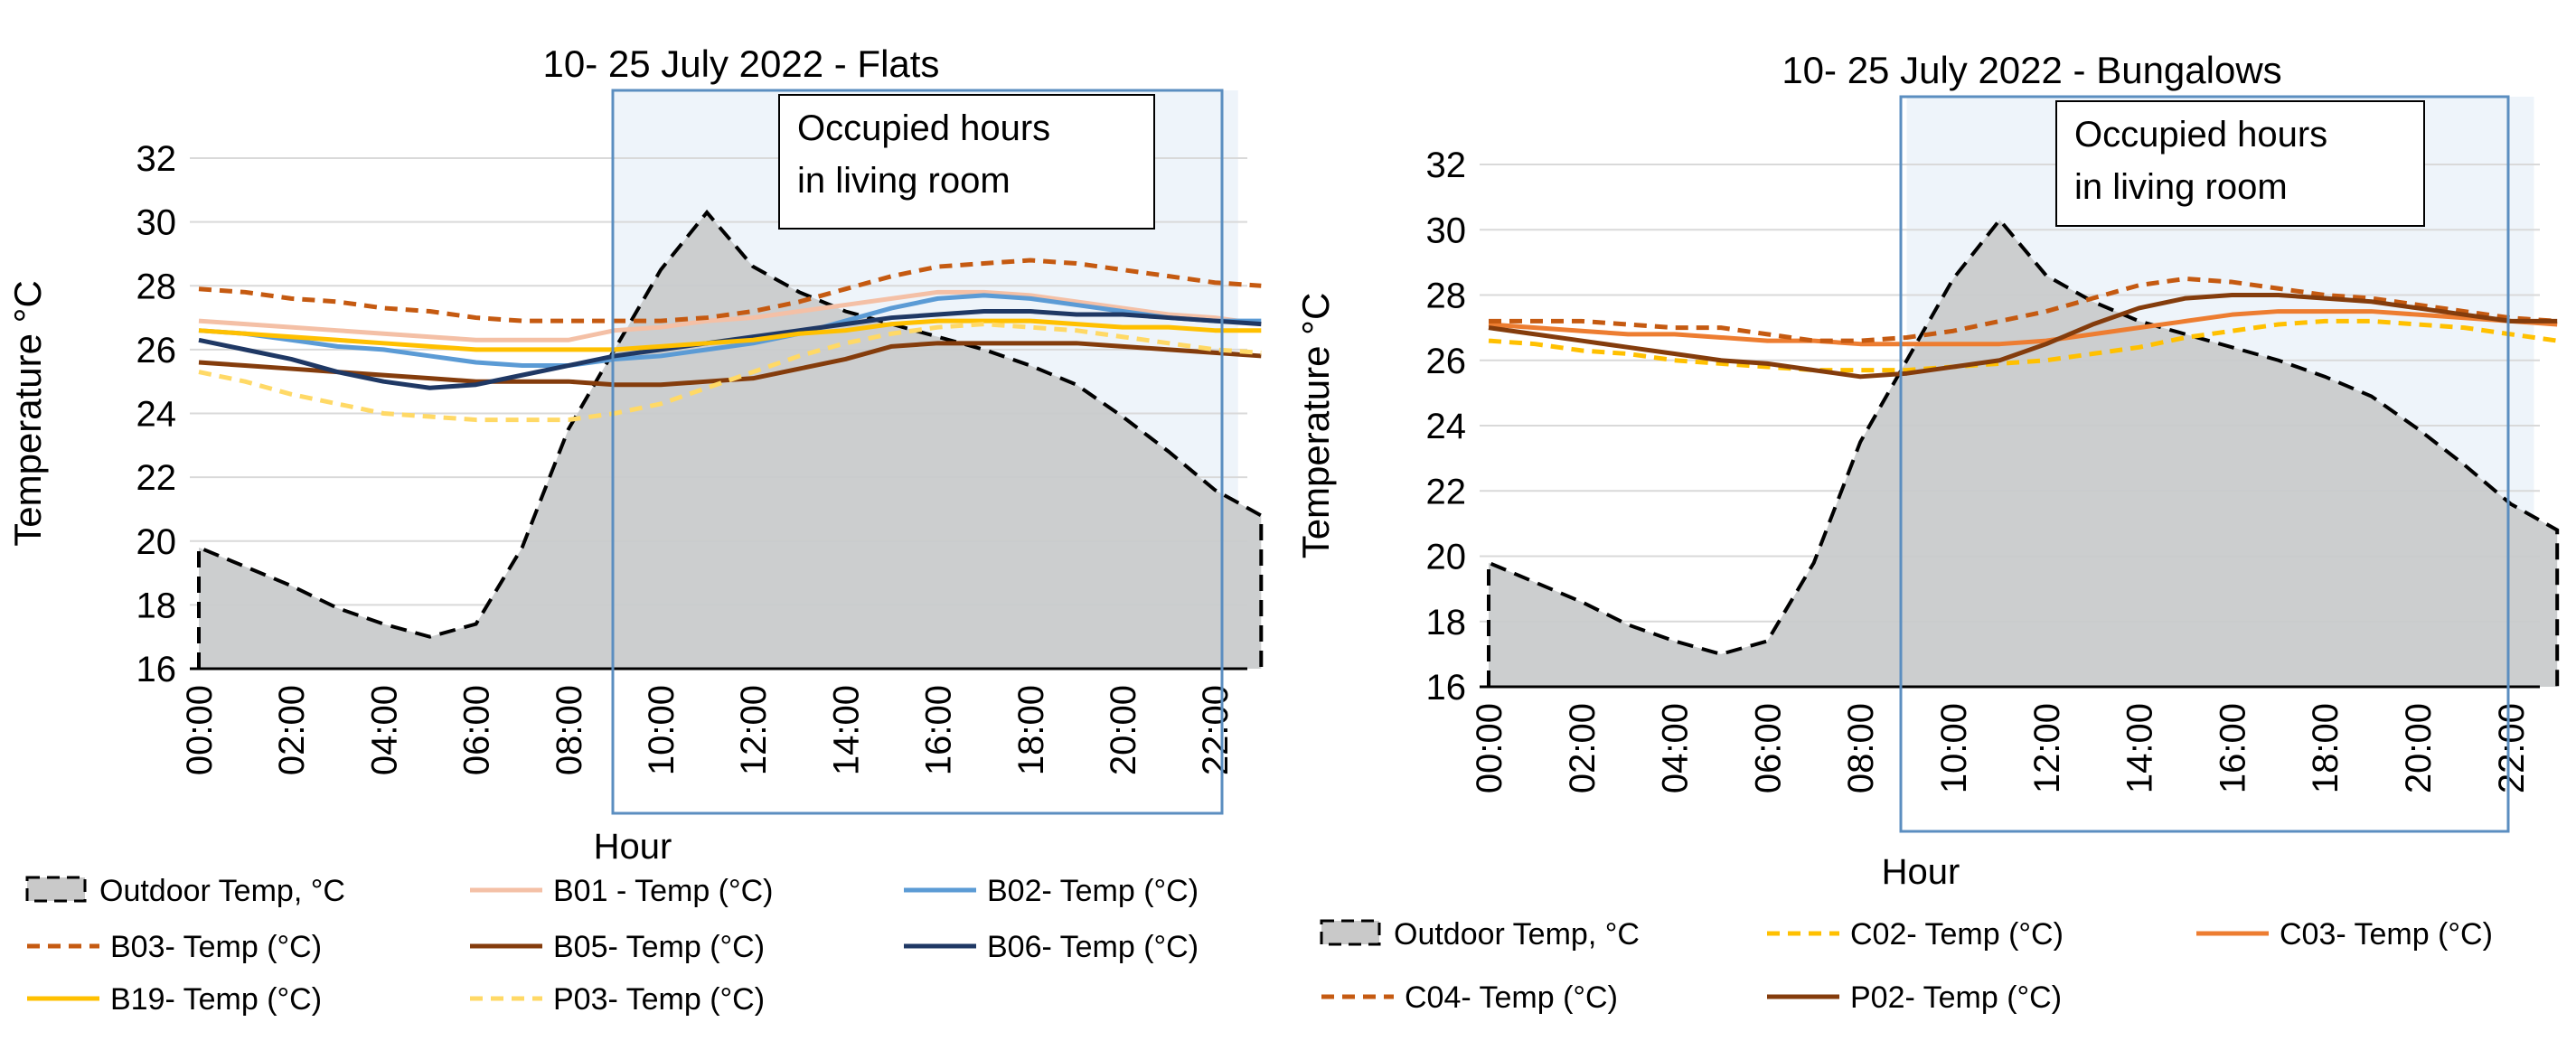  What do you see at coordinates (2386, 935) in the screenshot?
I see `legend-label: C03- Temp (°C)` at bounding box center [2386, 935].